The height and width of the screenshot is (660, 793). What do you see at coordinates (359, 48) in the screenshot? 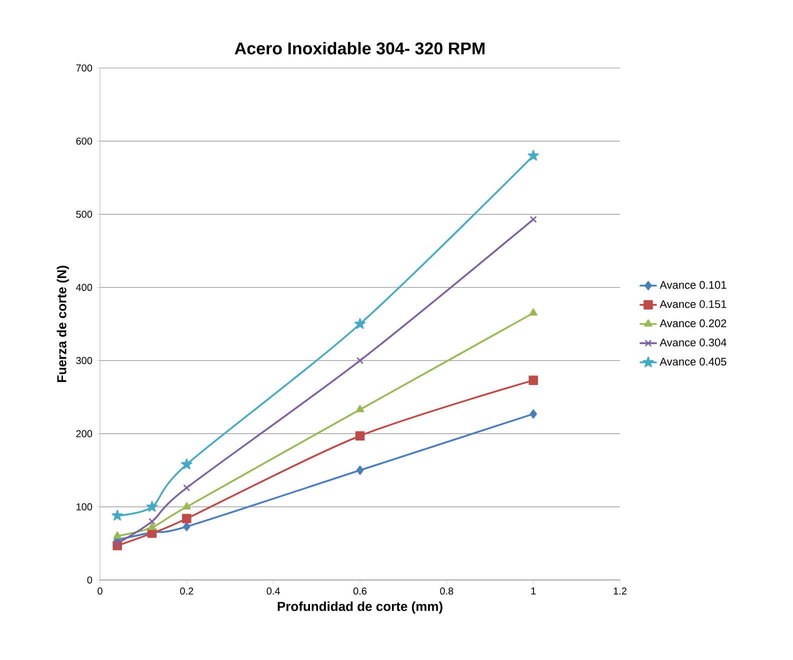
I see `chart-title: Acero Inoxidable 304- 320 RPM` at bounding box center [359, 48].